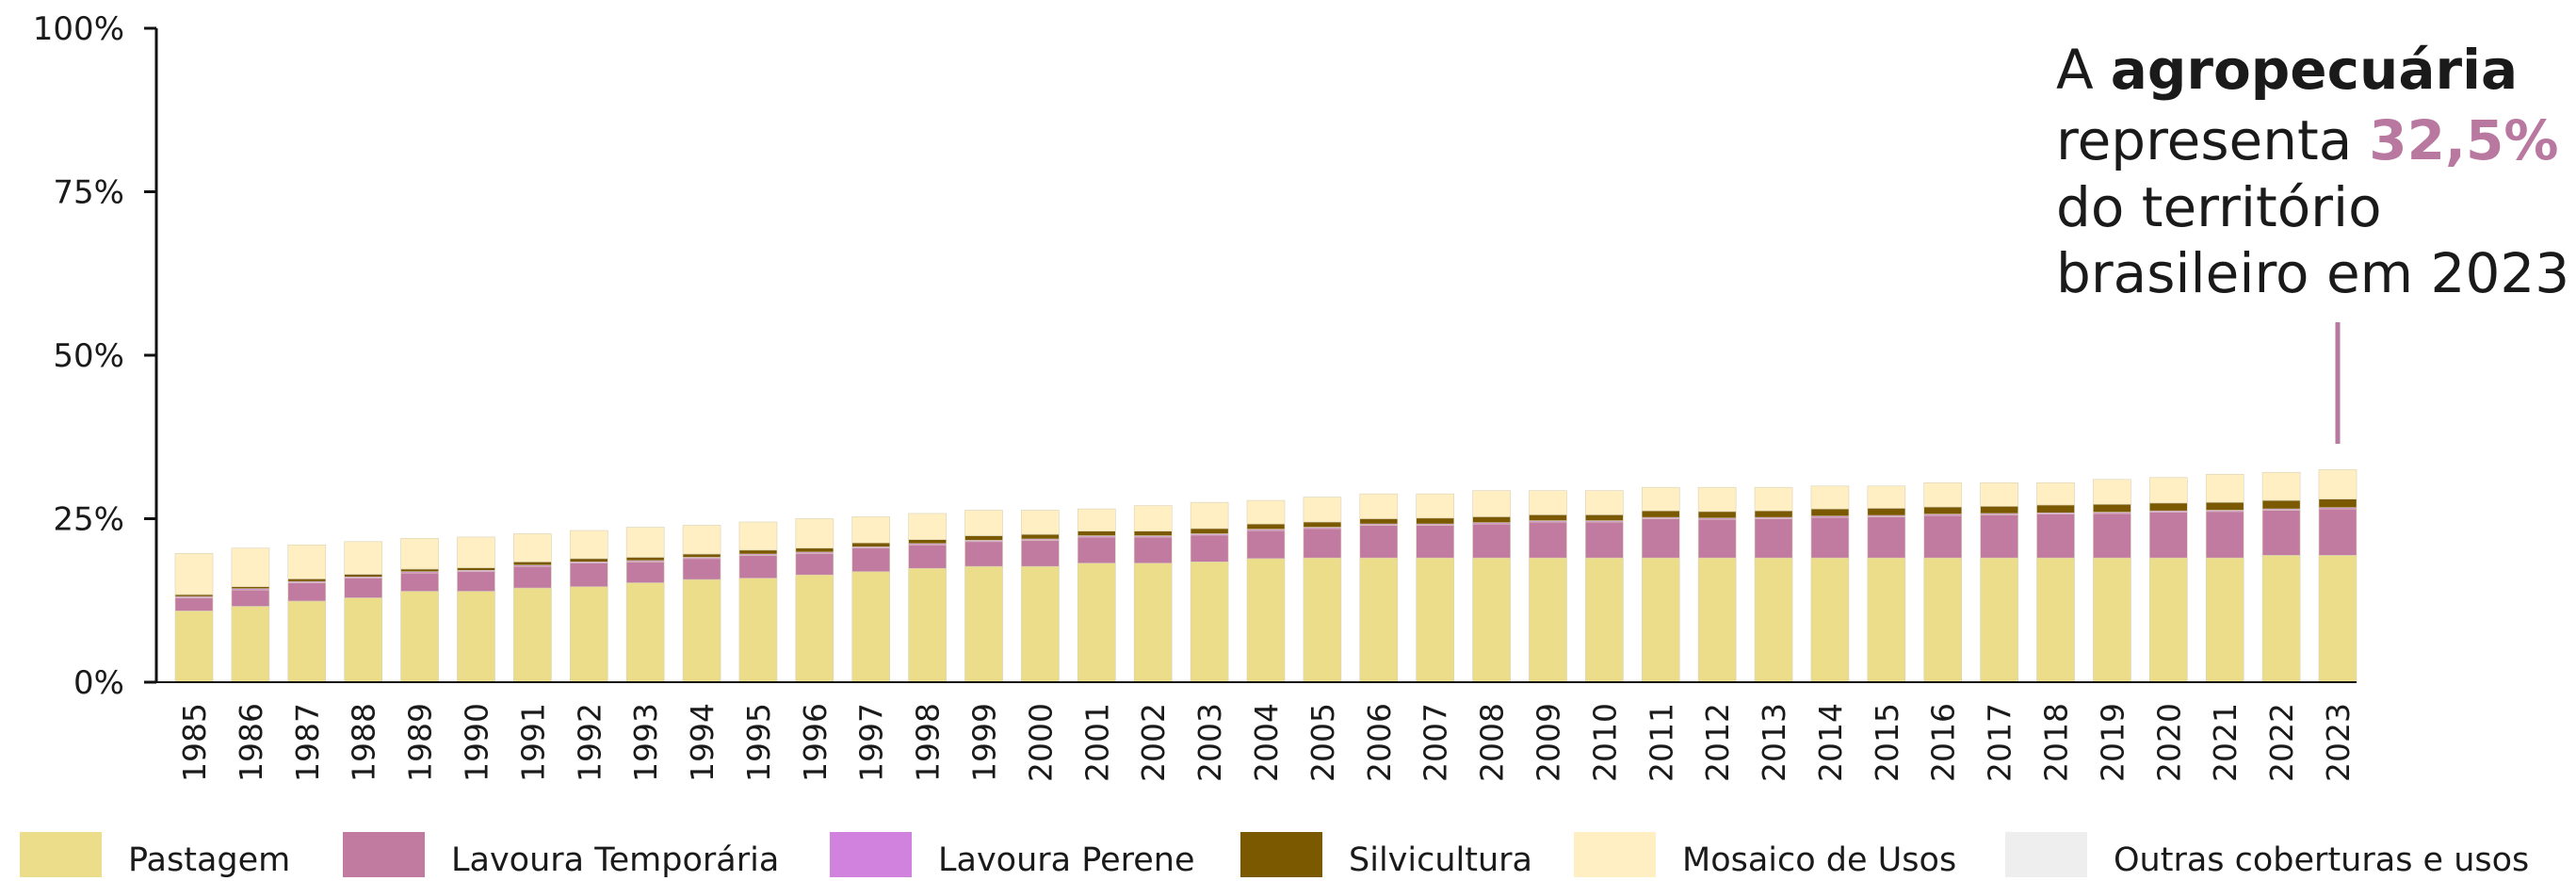 The width and height of the screenshot is (2576, 881). What do you see at coordinates (88, 193) in the screenshot?
I see `y-tick-label: 75%` at bounding box center [88, 193].